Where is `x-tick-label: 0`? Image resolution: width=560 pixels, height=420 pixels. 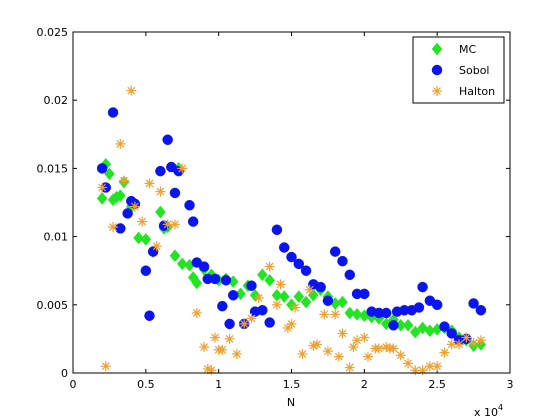
x-tick-label: 0 is located at coordinates (73, 384).